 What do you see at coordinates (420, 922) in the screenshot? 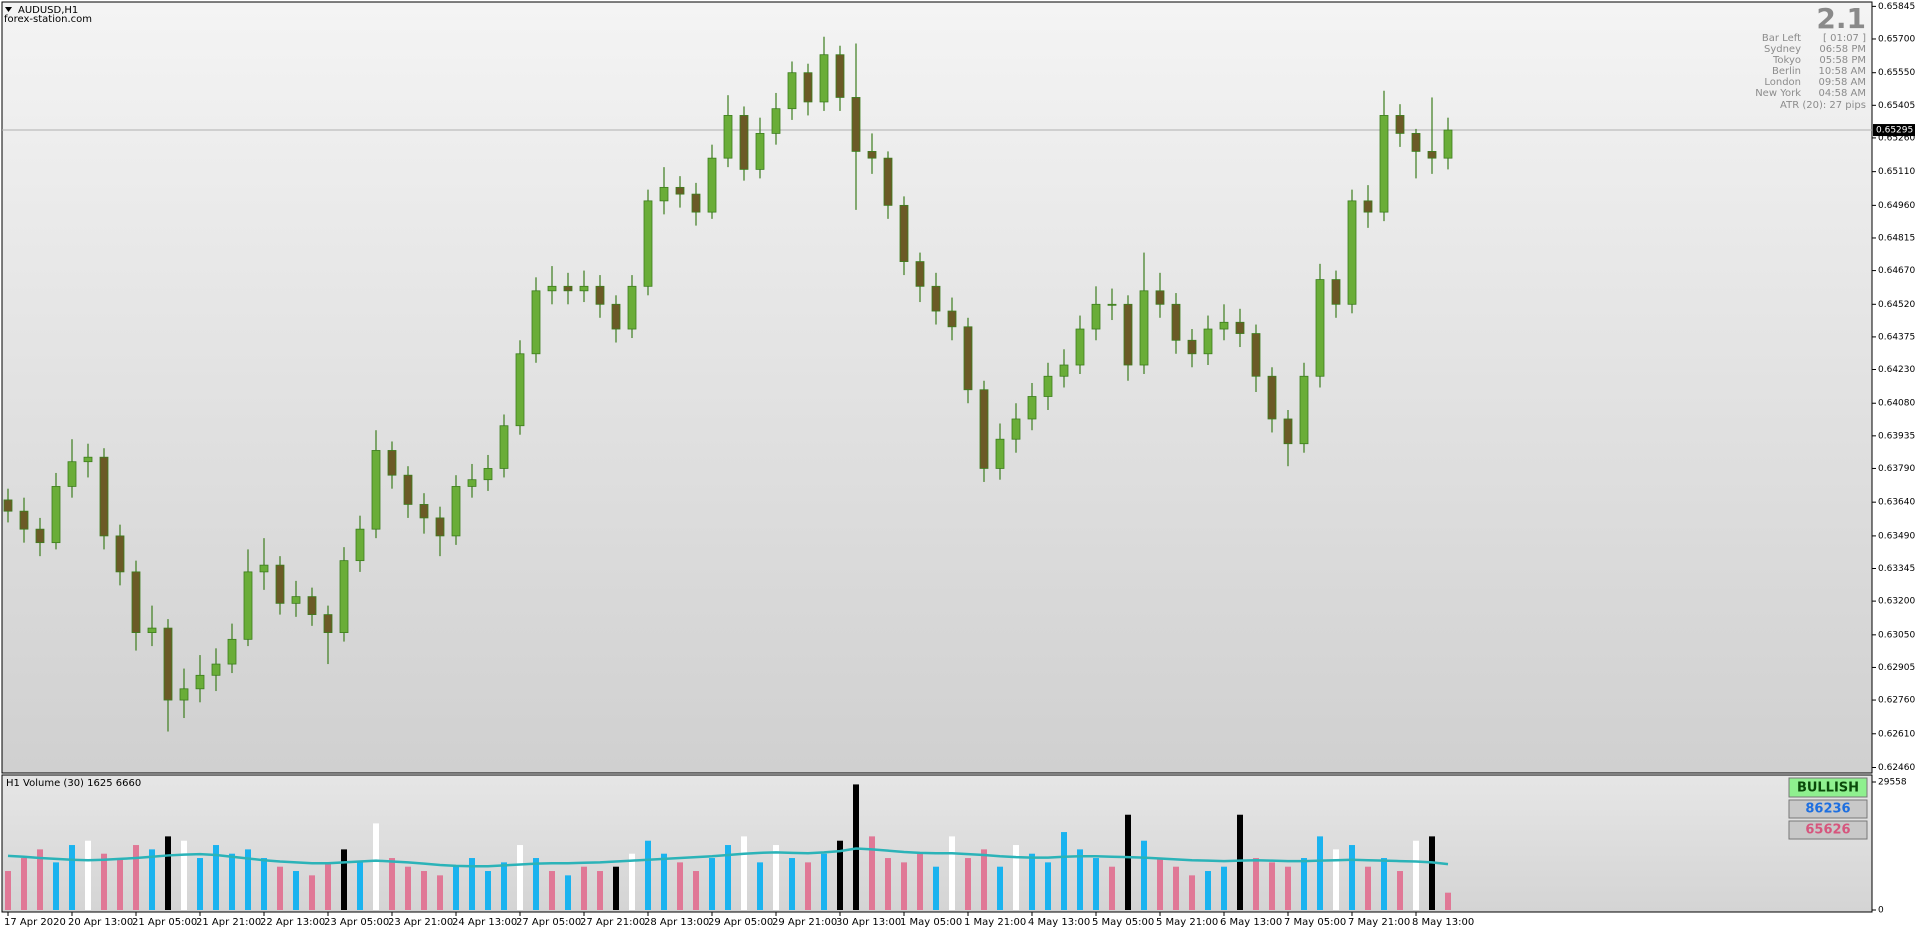
I see `x-tick-label: 23 Apr 21:00` at bounding box center [420, 922].